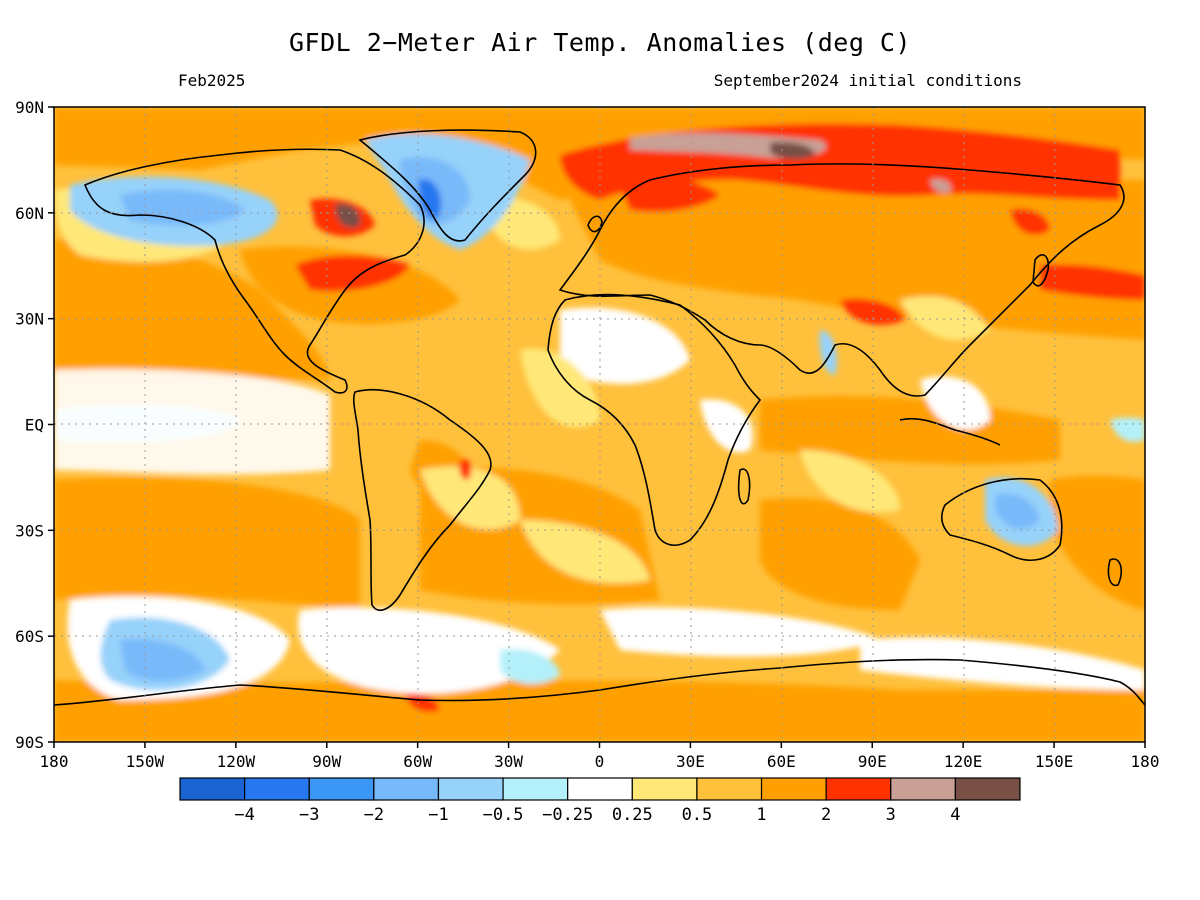  Describe the element at coordinates (600, 42) in the screenshot. I see `map-title: GFDL 2−Meter Air Temp. Anomalies (deg C)` at that location.